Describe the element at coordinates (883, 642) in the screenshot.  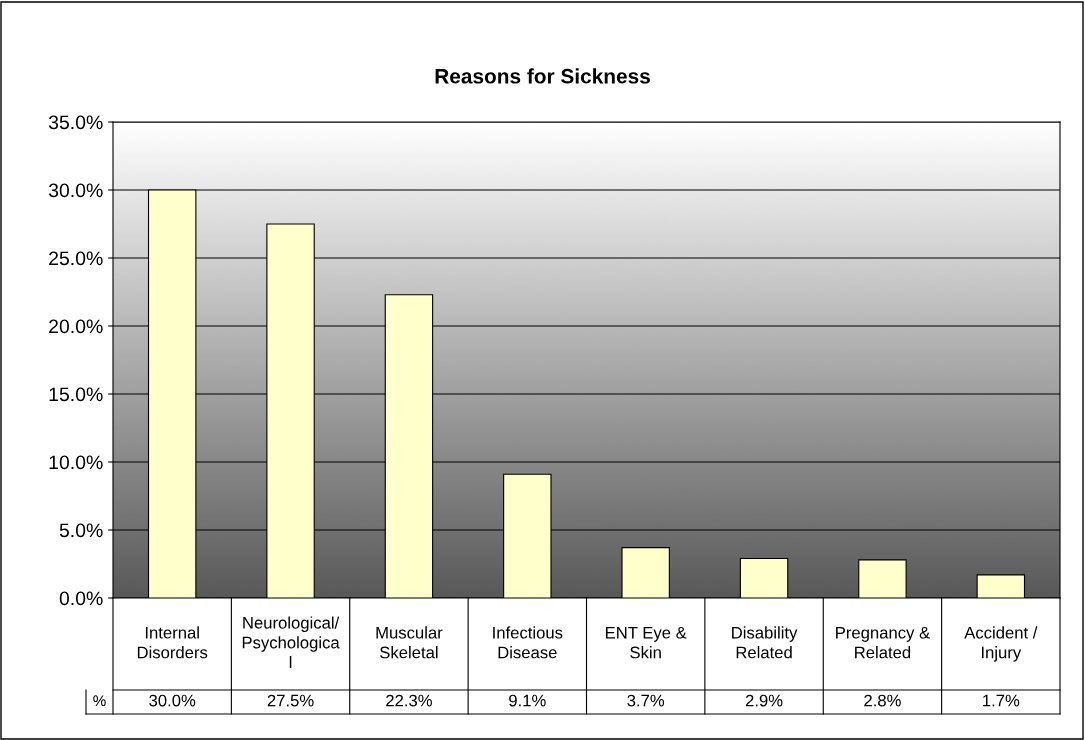
I see `x-tick-label: Pregnancy & Related` at that location.